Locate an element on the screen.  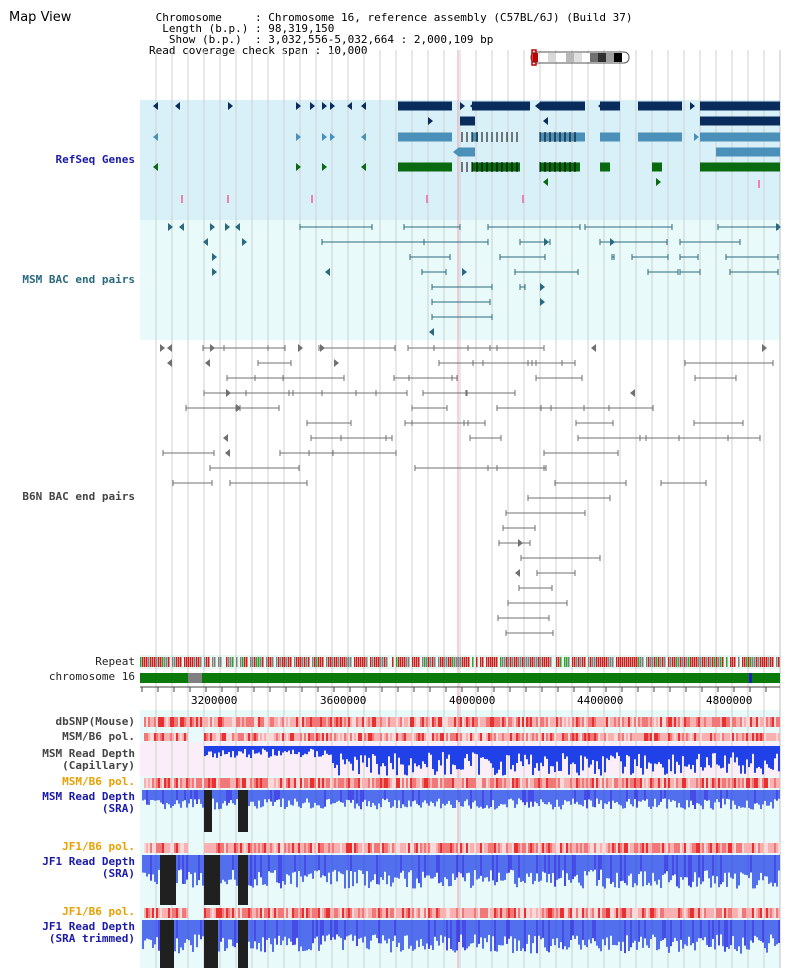
refseq-label: RefSeq Genes is located at coordinates (95, 159).